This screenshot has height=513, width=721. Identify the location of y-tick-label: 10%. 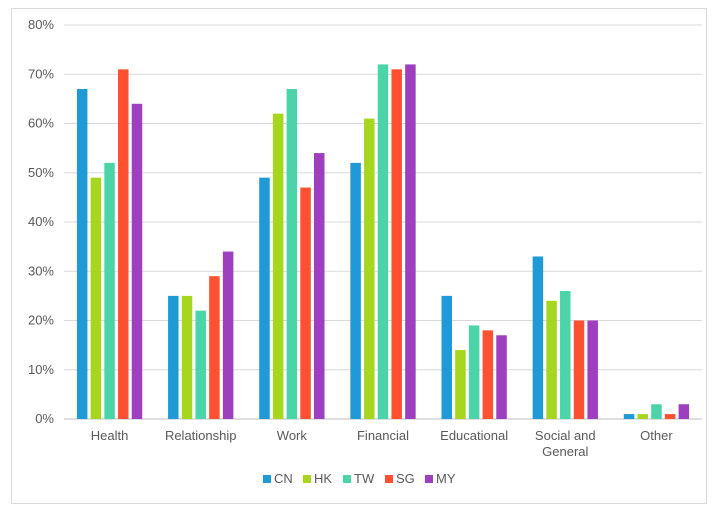
(41, 369).